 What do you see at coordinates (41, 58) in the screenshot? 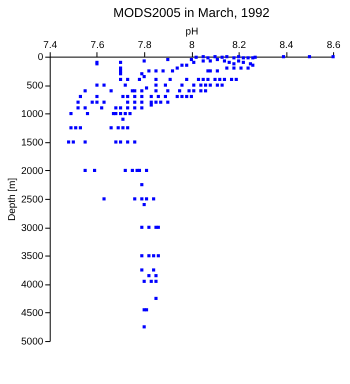
I see `y-tick-label: 0` at bounding box center [41, 58].